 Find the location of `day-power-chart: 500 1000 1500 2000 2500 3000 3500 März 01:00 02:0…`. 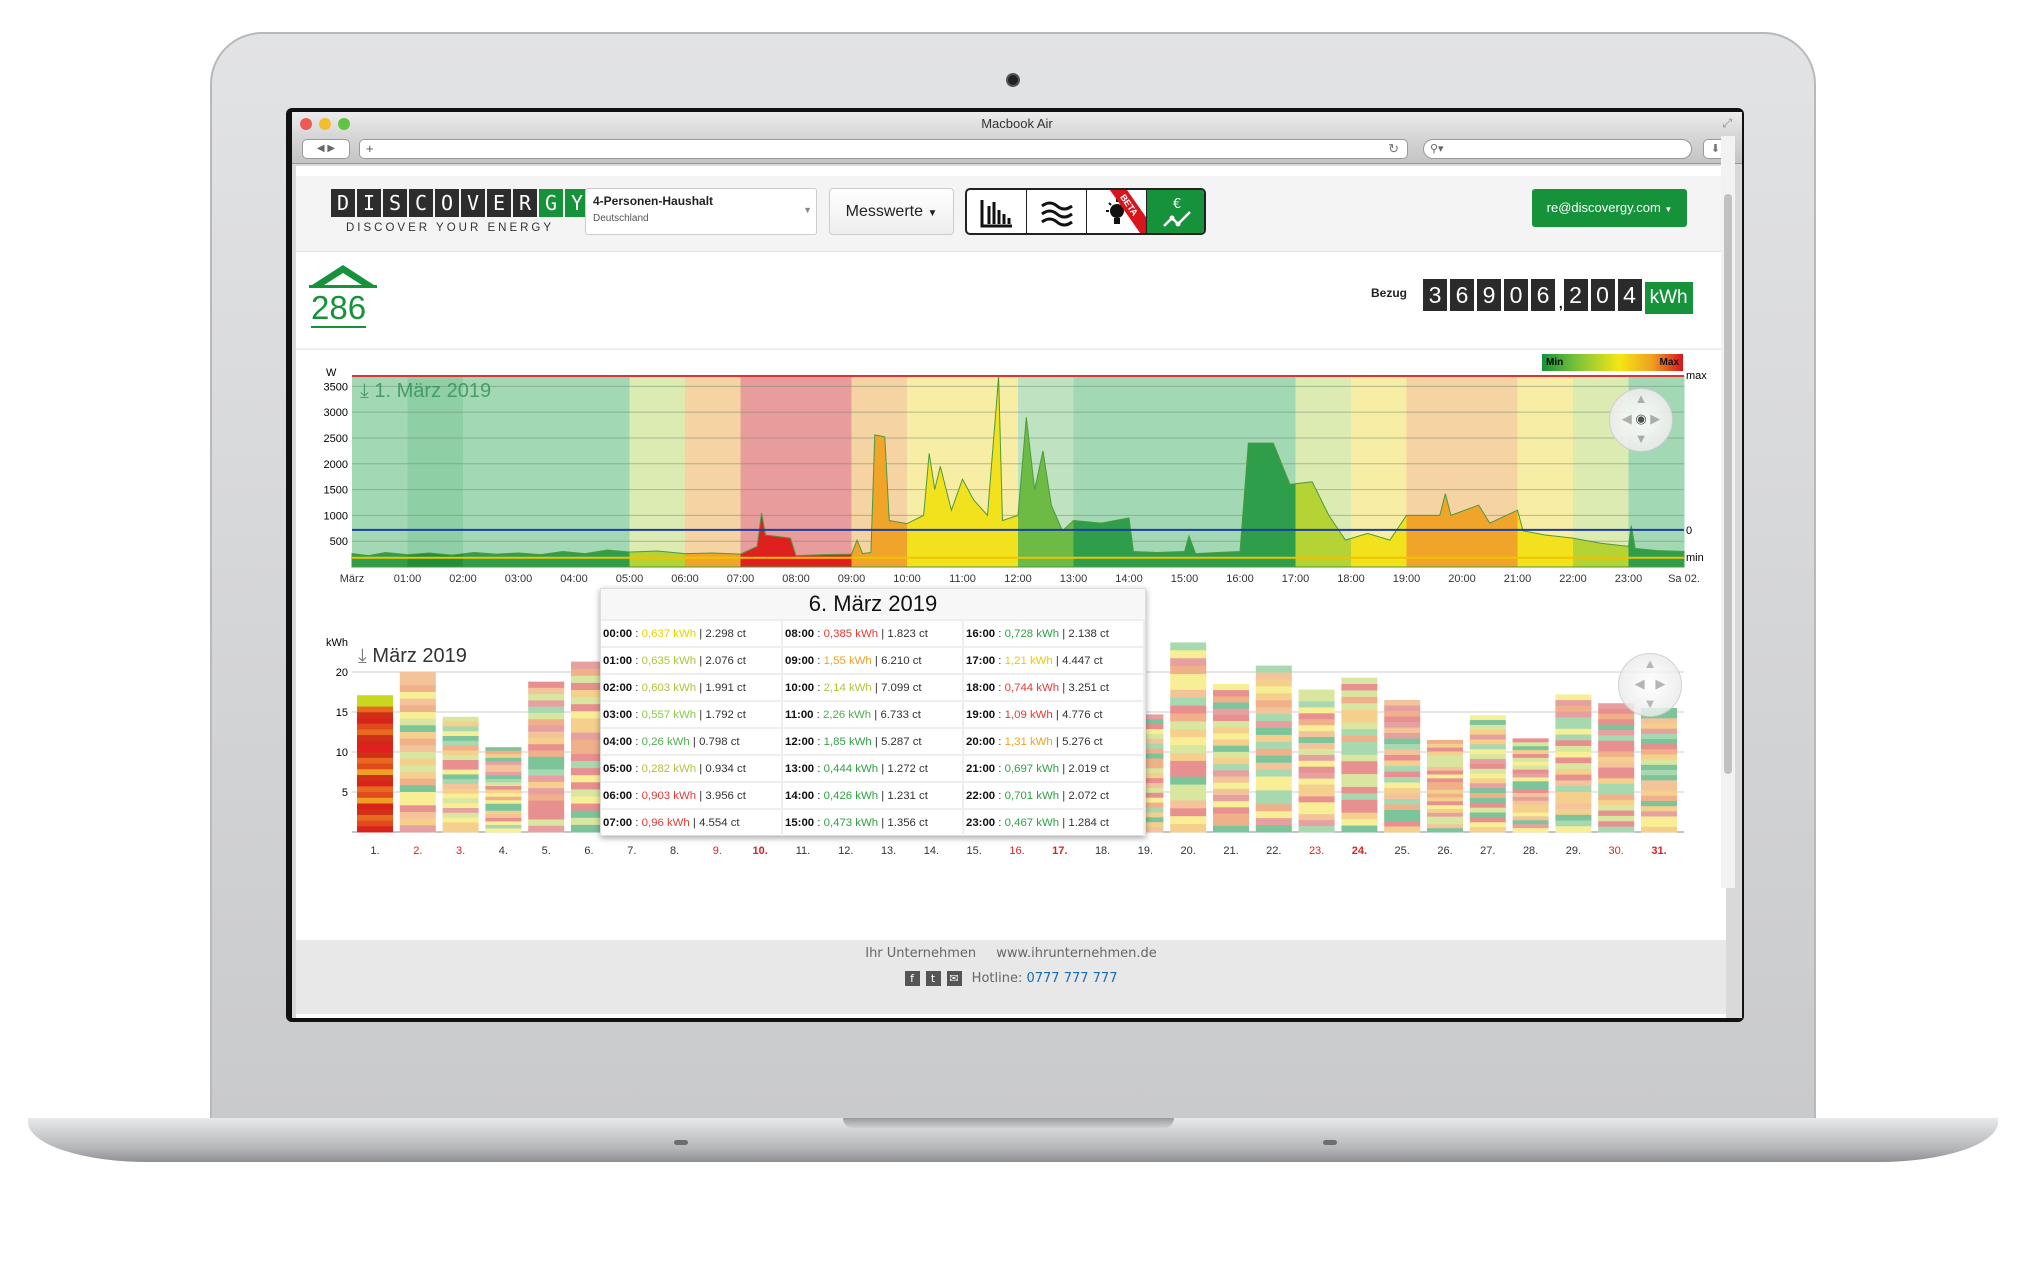

day-power-chart: 500 1000 1500 2000 2500 3000 3500 März 01:00 02:0… is located at coordinates (1012, 480).